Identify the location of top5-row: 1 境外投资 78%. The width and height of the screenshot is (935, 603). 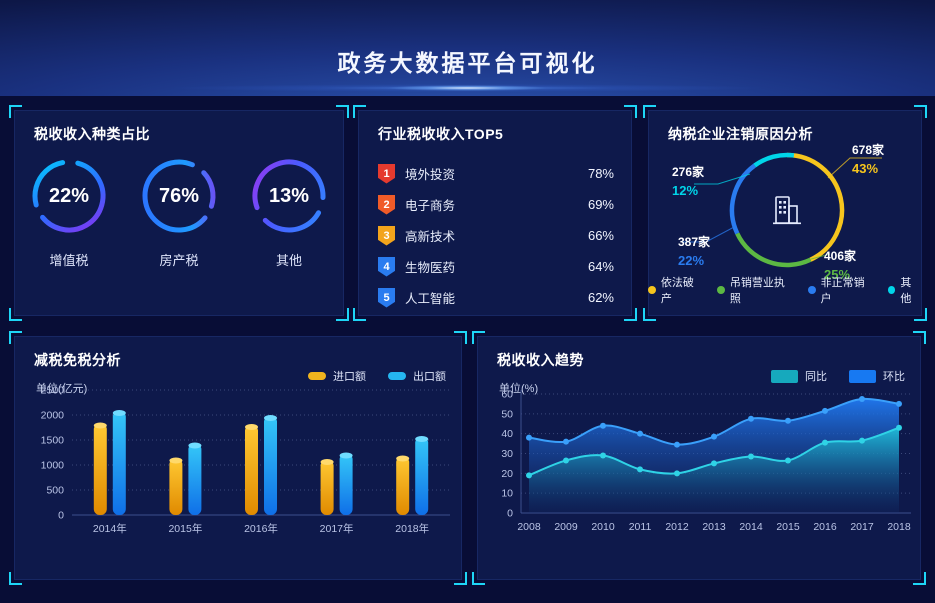
(496, 173).